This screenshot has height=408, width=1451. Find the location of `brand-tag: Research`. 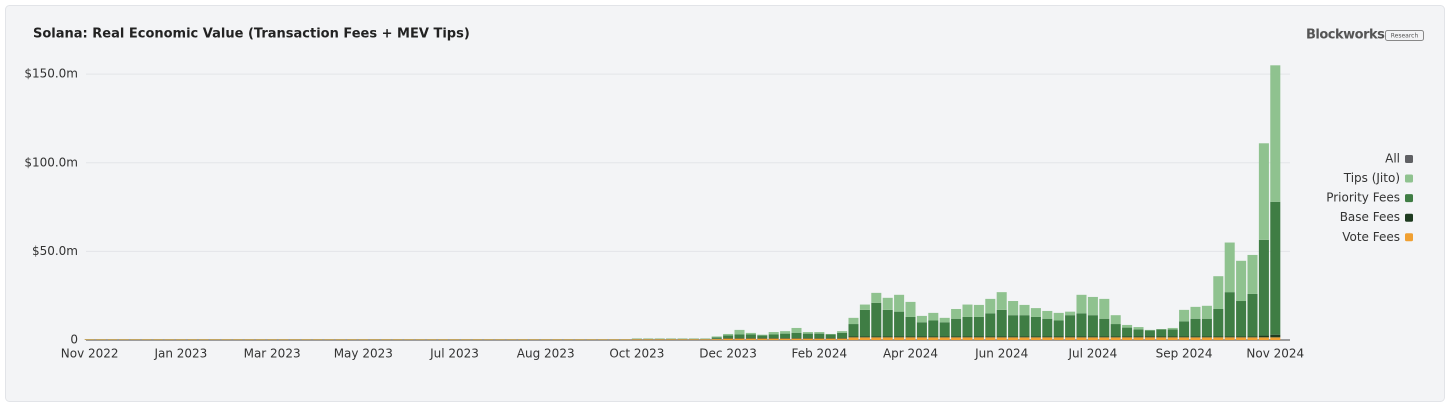

brand-tag: Research is located at coordinates (1405, 36).